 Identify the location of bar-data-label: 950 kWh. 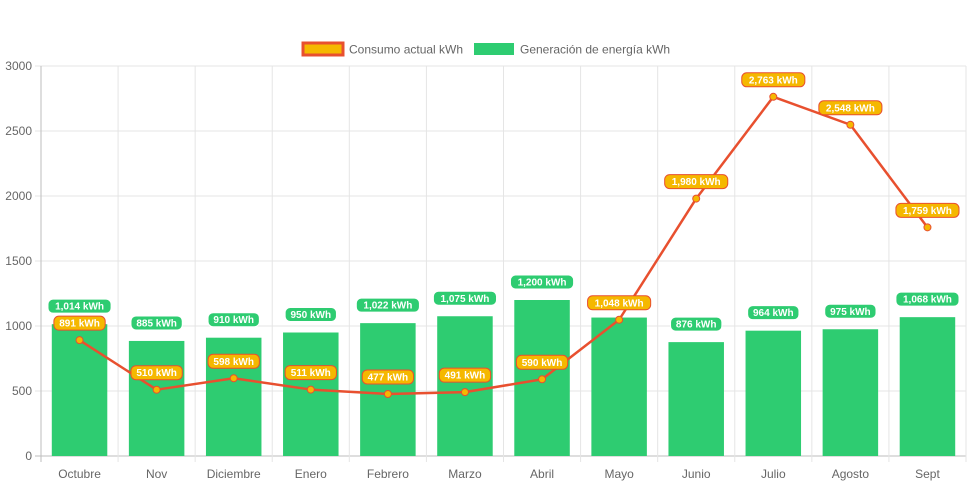
(311, 315).